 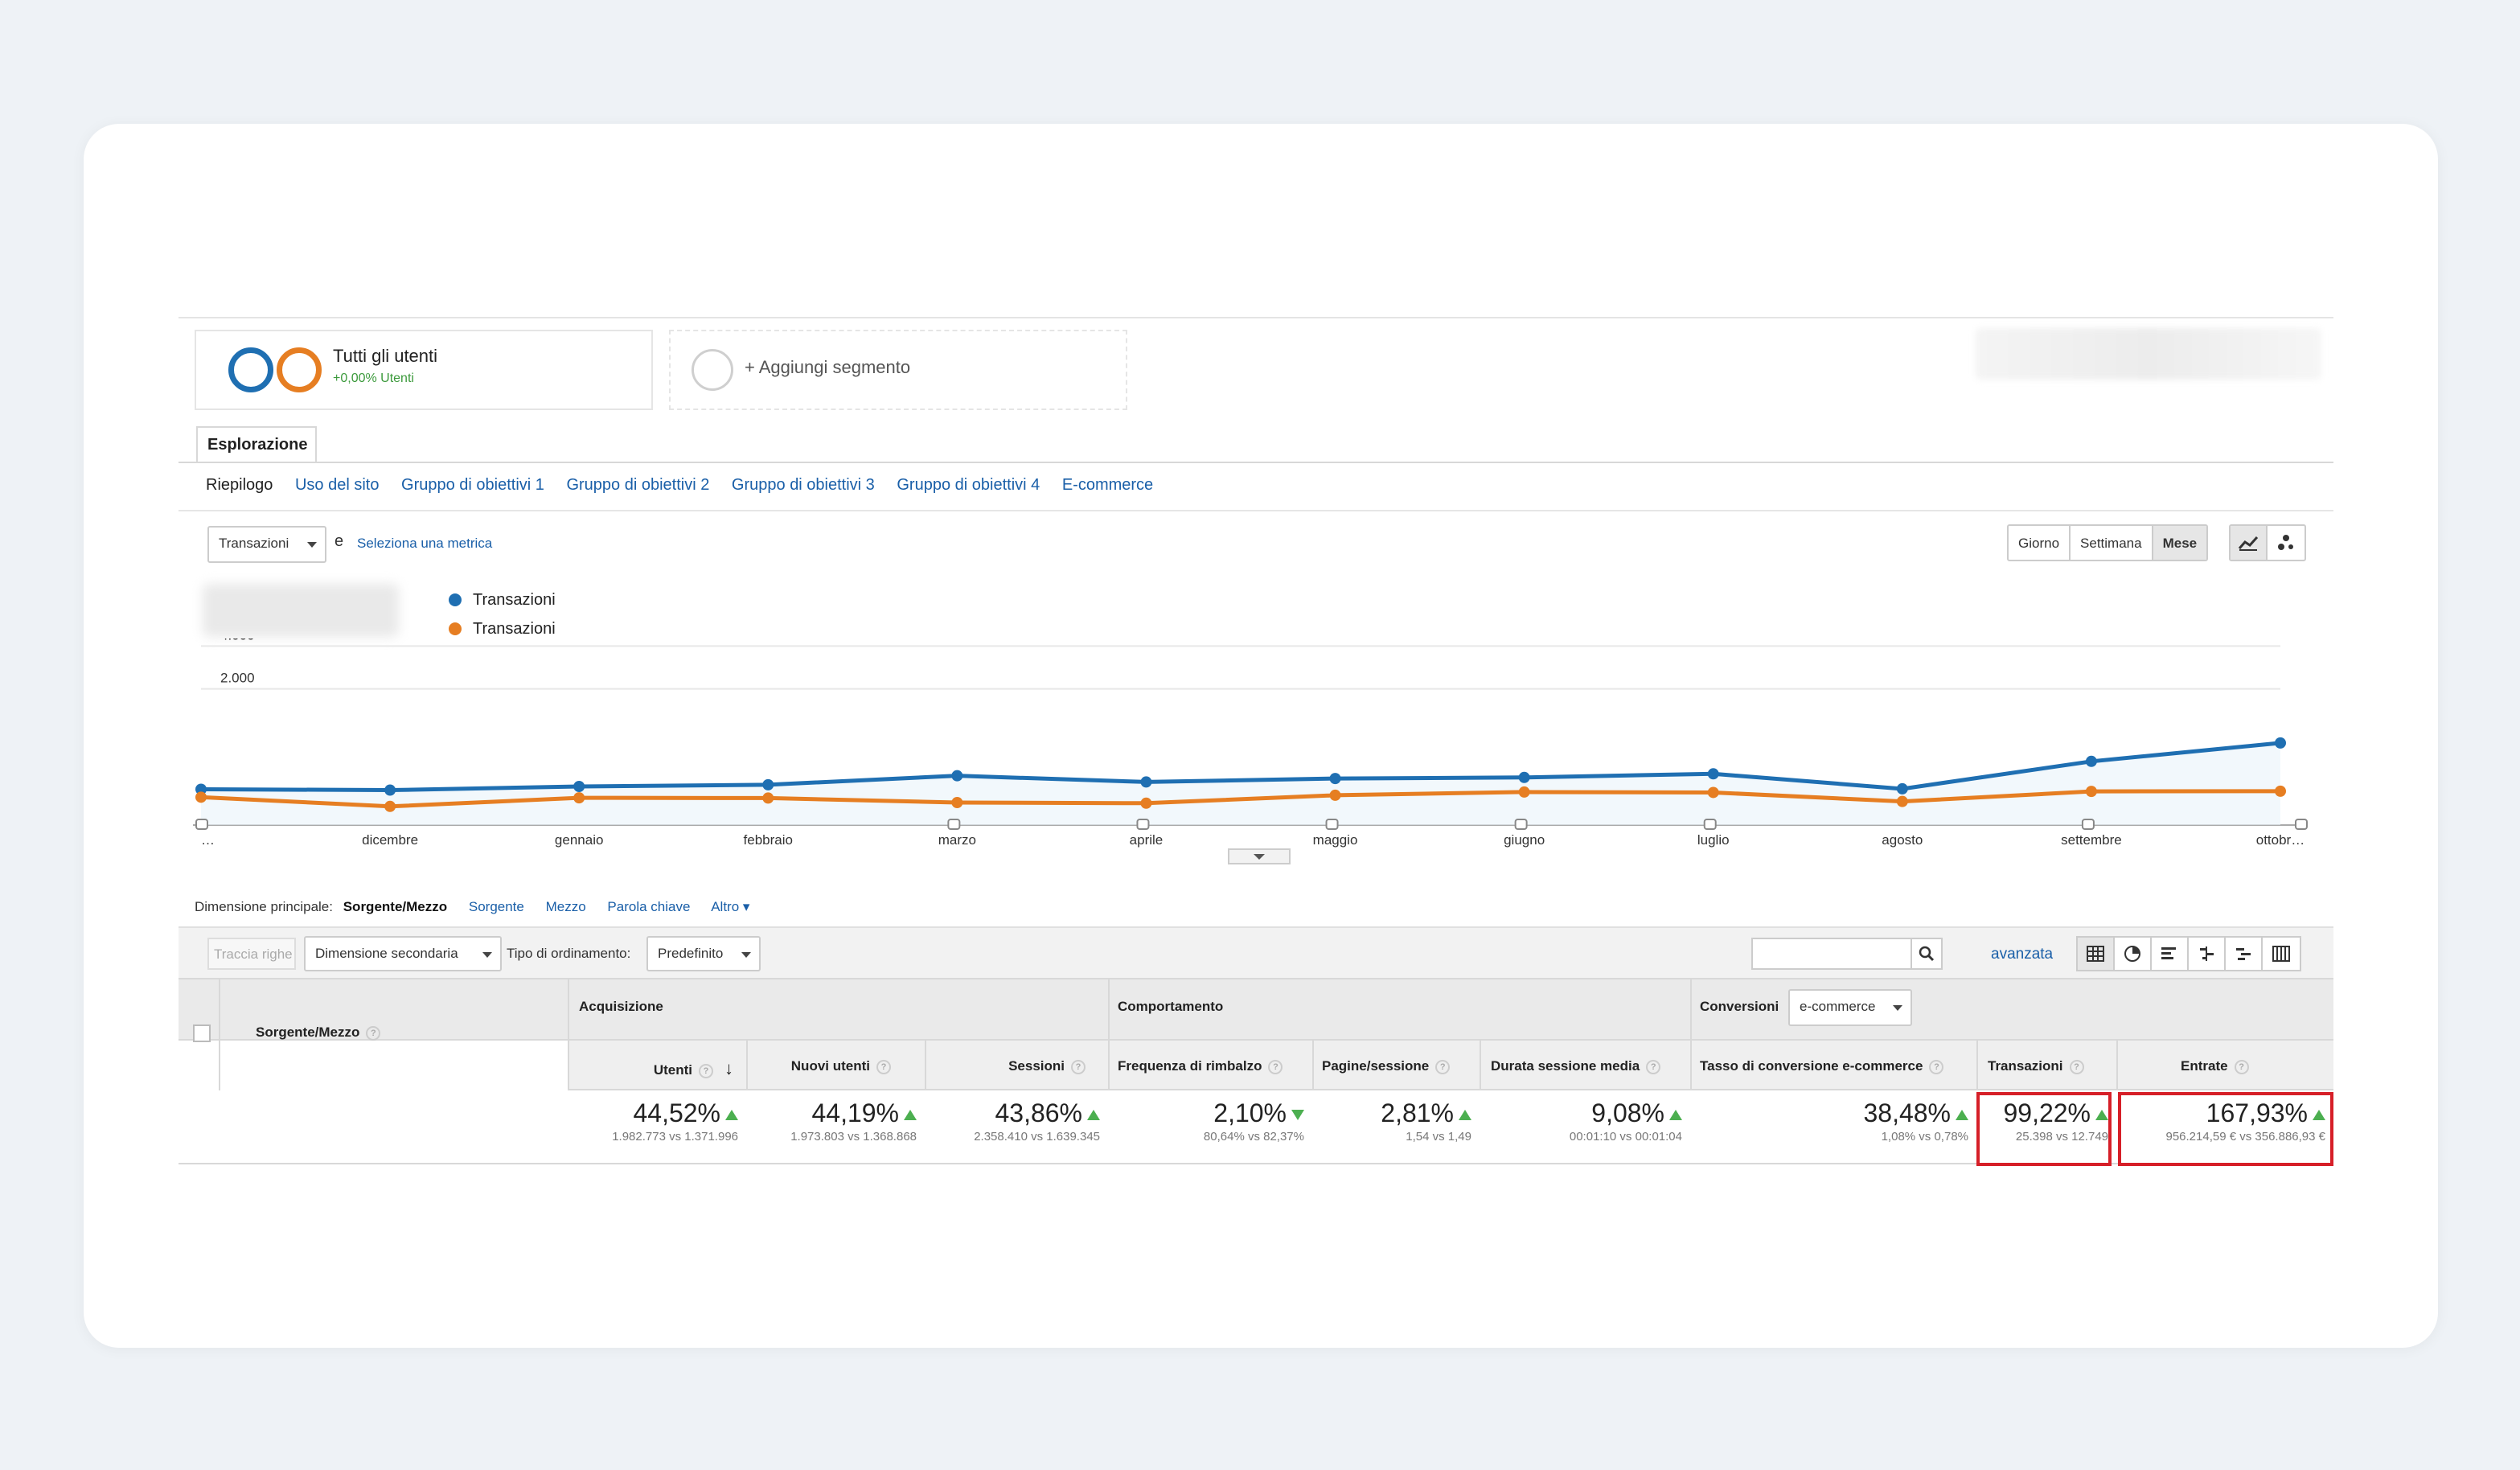 I want to click on search-icon, so click(x=1926, y=953).